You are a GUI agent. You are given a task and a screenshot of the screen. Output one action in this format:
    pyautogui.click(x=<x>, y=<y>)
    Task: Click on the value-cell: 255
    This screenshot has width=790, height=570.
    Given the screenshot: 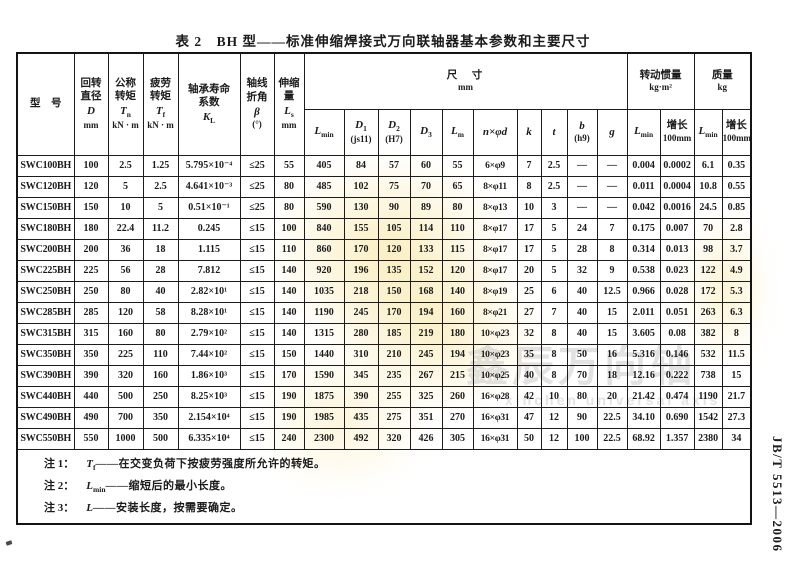 What is the action you would take?
    pyautogui.click(x=394, y=396)
    